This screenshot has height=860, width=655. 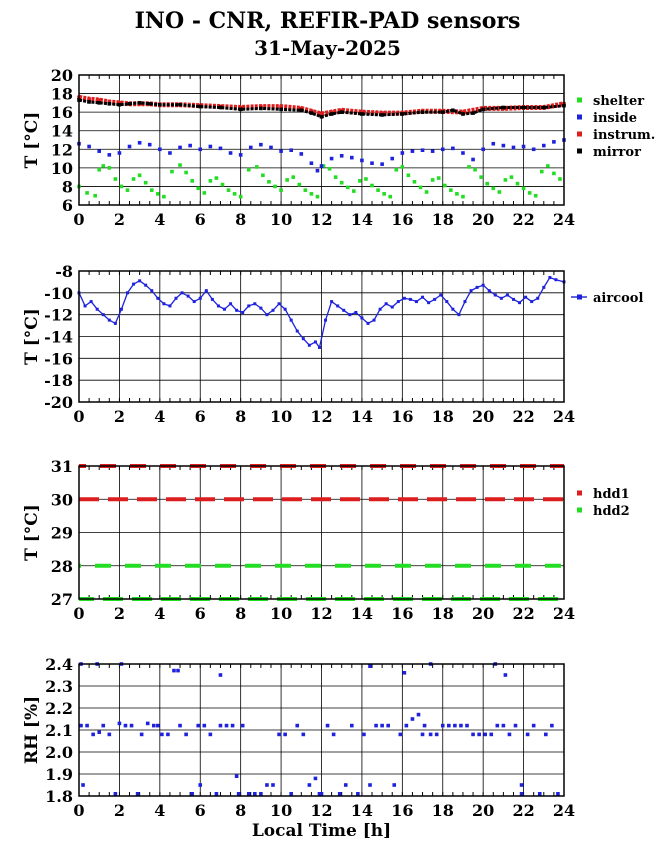 I want to click on legend-entry: instrum., so click(x=616, y=135).